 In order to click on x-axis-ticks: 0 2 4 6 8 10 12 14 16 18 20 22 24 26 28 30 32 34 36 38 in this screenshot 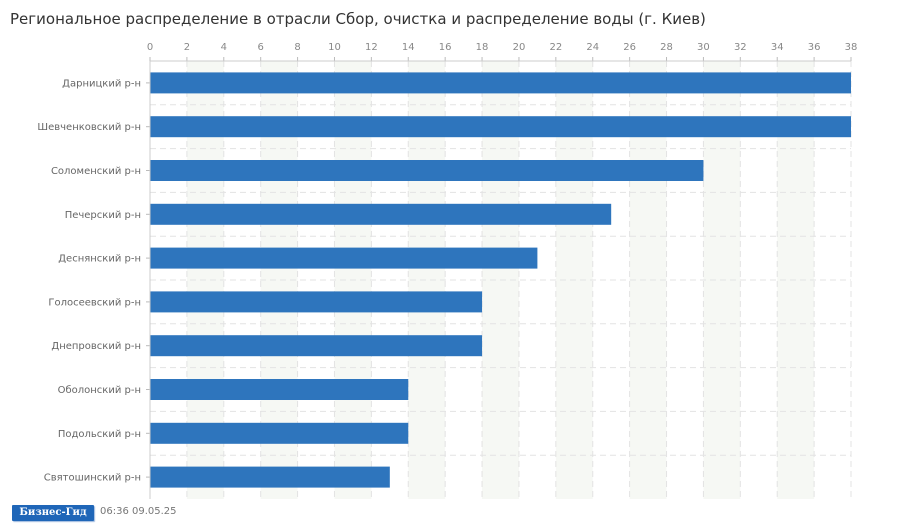, I will do `click(502, 51)`.